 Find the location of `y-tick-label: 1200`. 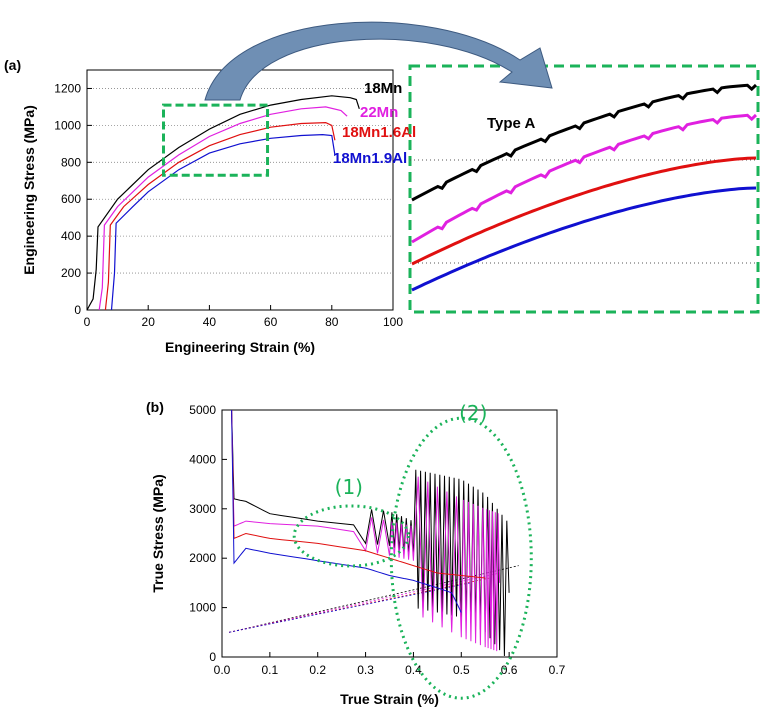

y-tick-label: 1200 is located at coordinates (67, 88).